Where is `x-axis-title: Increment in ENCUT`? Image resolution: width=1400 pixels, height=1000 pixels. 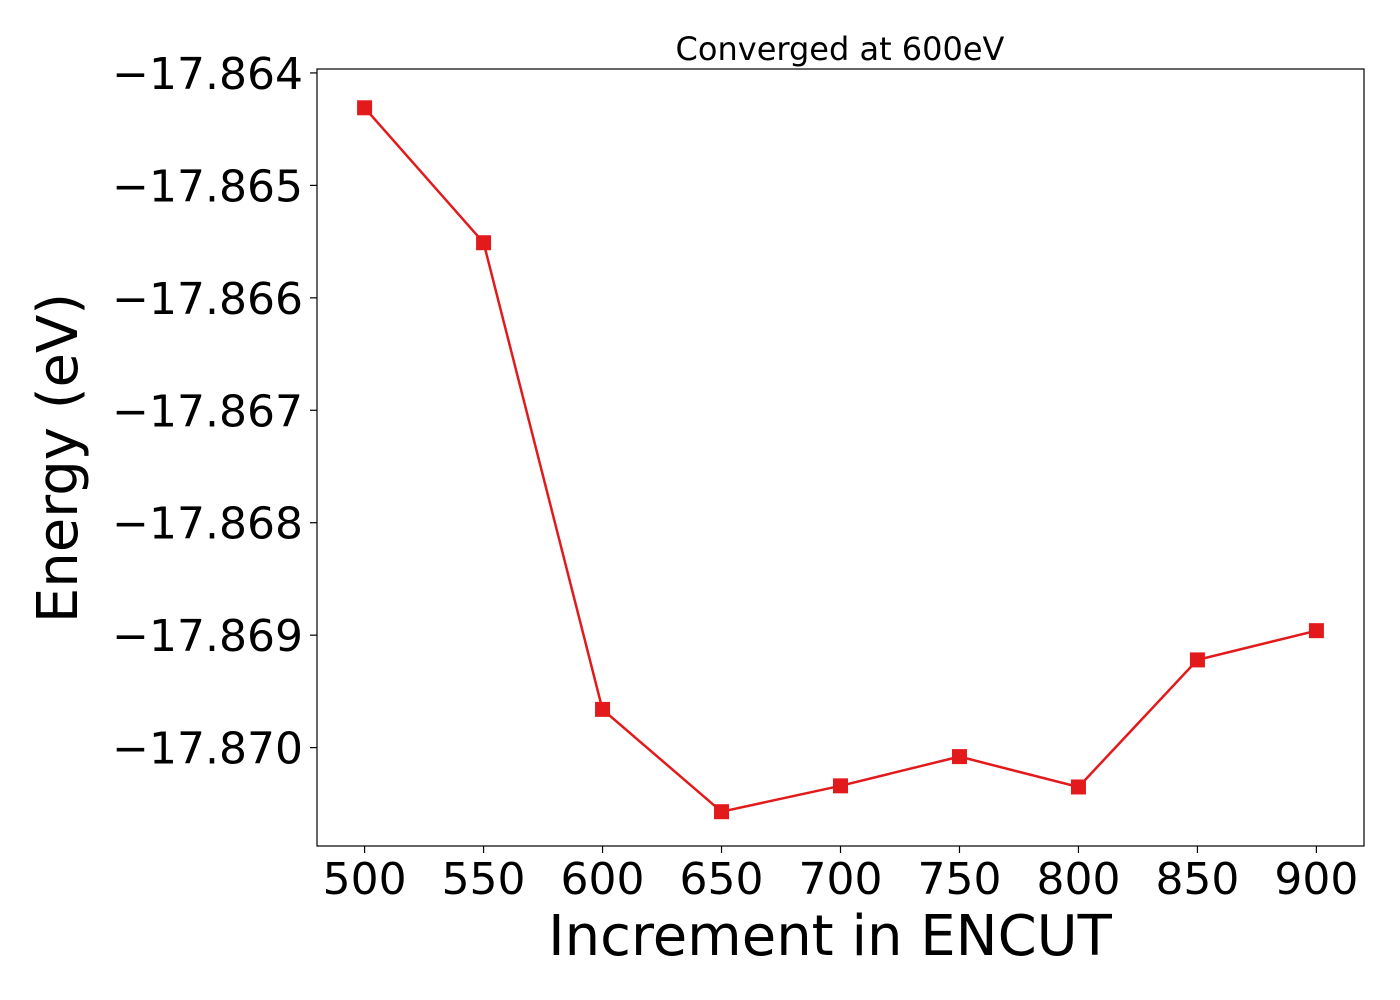 x-axis-title: Increment in ENCUT is located at coordinates (830, 936).